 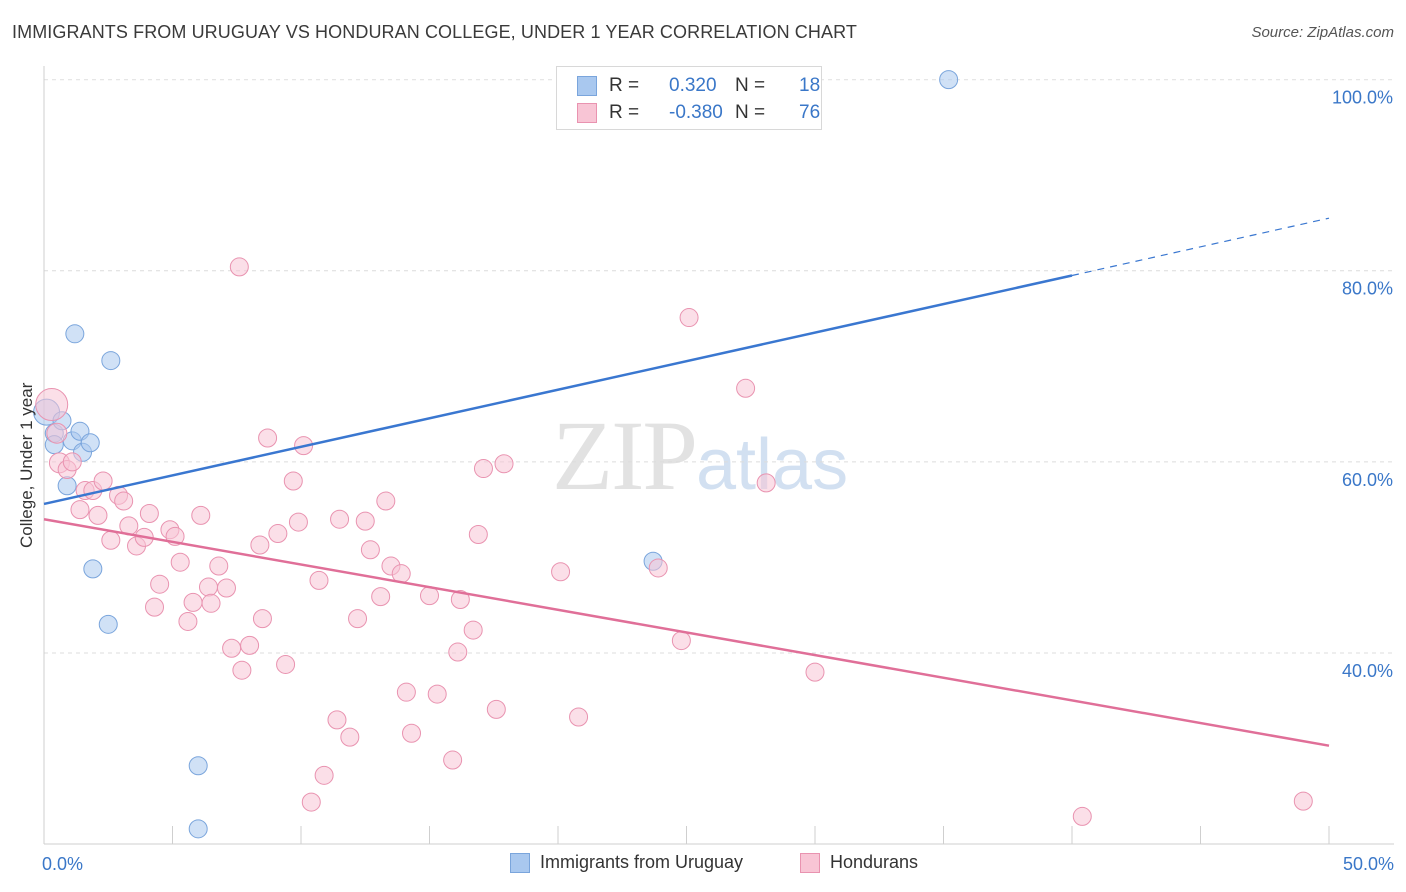 I want to click on y-tick-label: 40.0%, so click(x=1367, y=671).